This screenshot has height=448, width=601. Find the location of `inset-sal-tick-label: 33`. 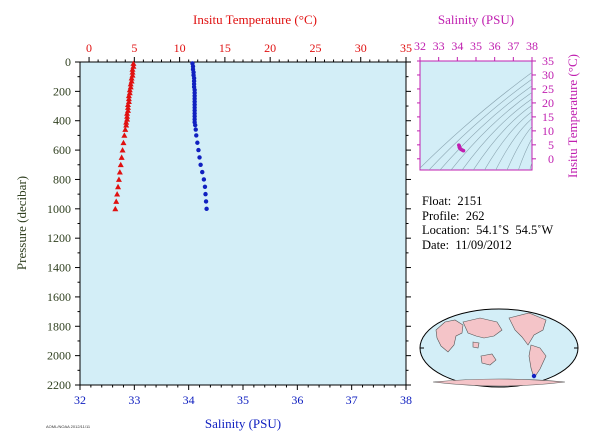

inset-sal-tick-label: 33 is located at coordinates (439, 46).